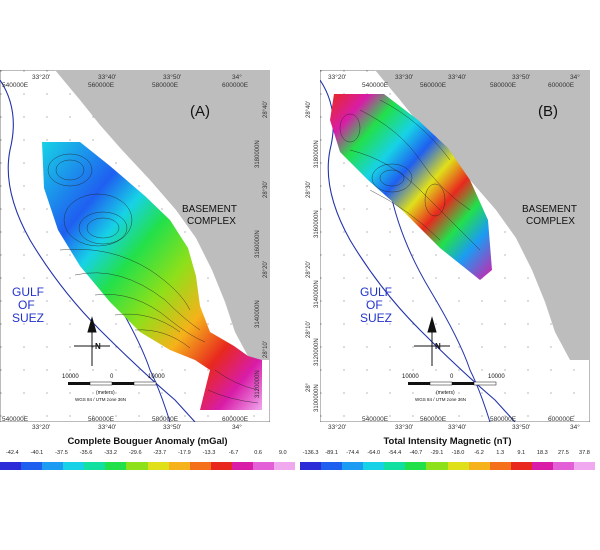  I want to click on lon-tick-bottom-b: 34°, so click(575, 427).